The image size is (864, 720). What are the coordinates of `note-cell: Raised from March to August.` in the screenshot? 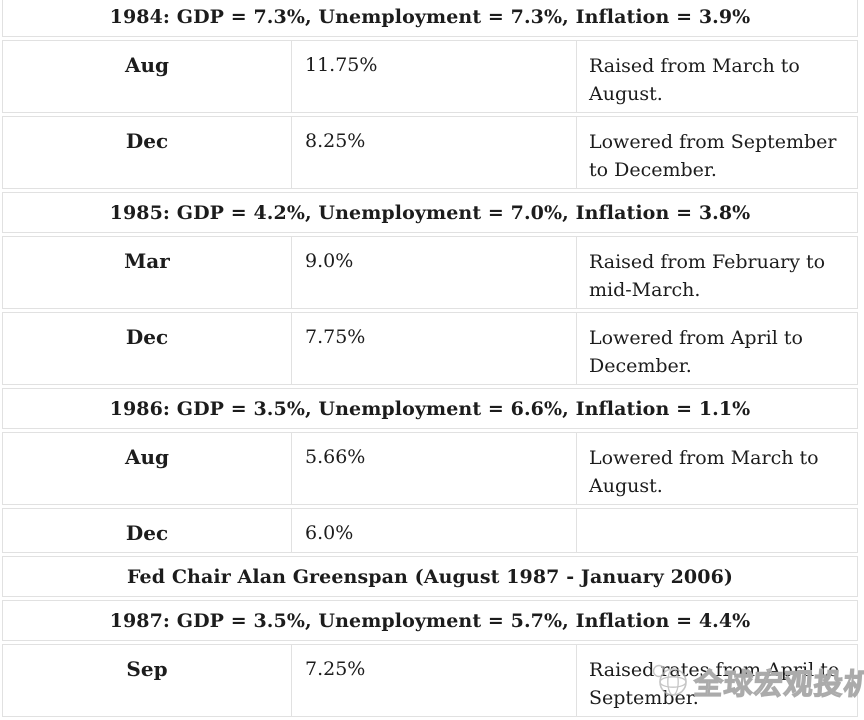 It's located at (716, 76).